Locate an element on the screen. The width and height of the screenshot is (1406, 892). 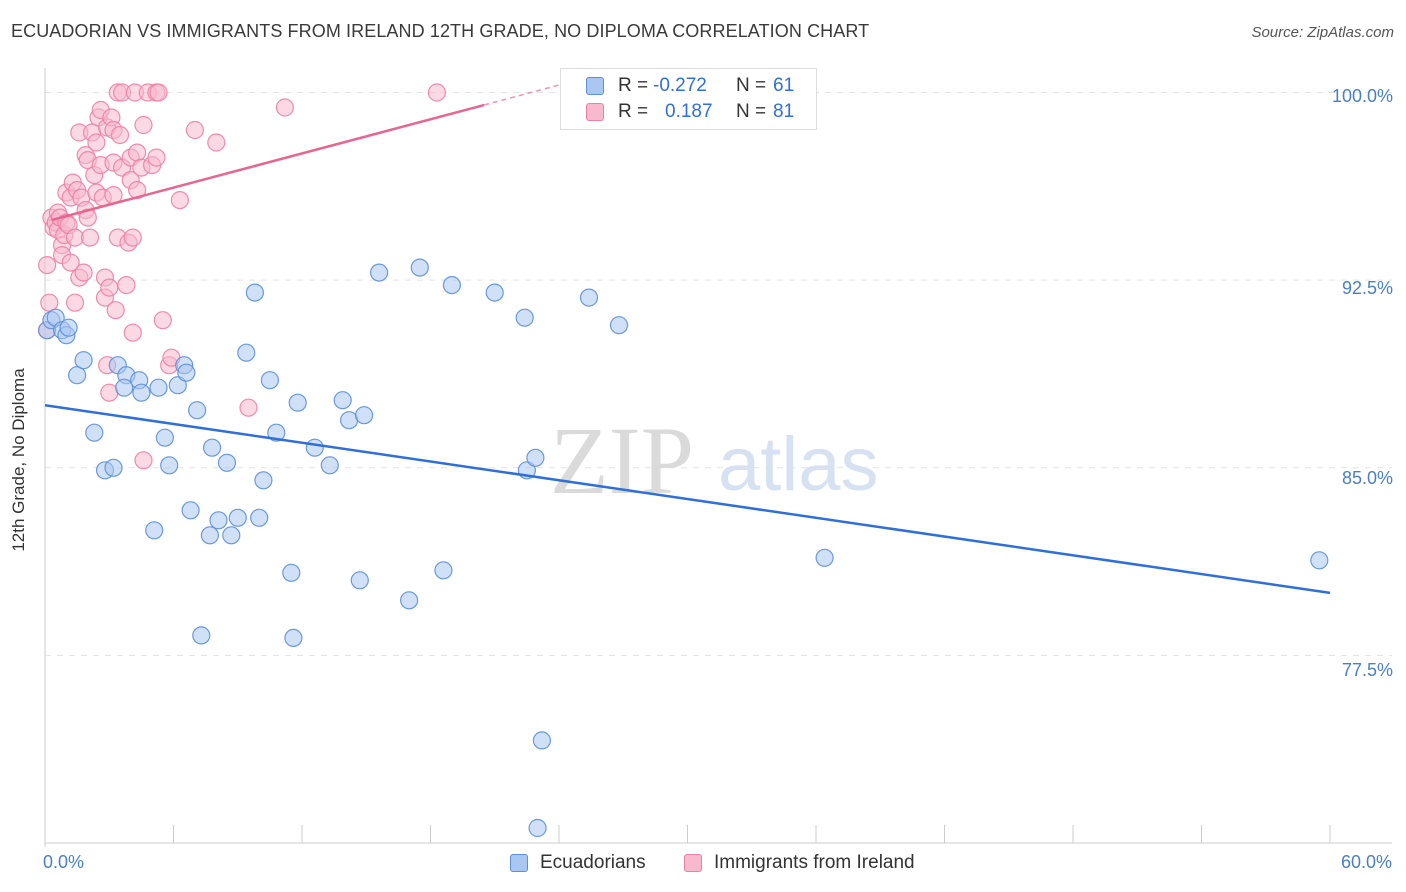
legend-swatch-blue is located at coordinates (595, 86).